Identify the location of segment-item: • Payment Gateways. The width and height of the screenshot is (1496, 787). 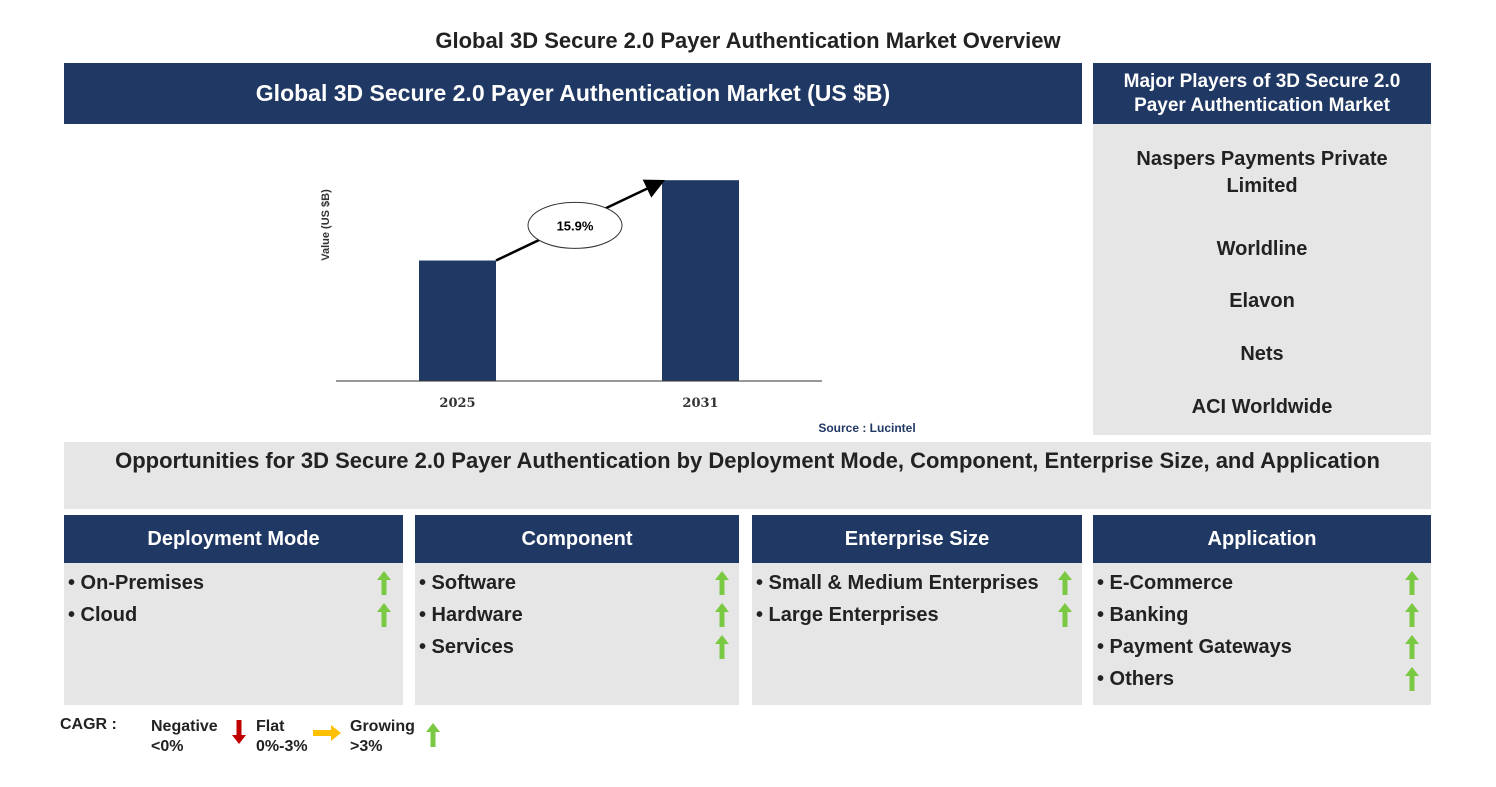
(1262, 647).